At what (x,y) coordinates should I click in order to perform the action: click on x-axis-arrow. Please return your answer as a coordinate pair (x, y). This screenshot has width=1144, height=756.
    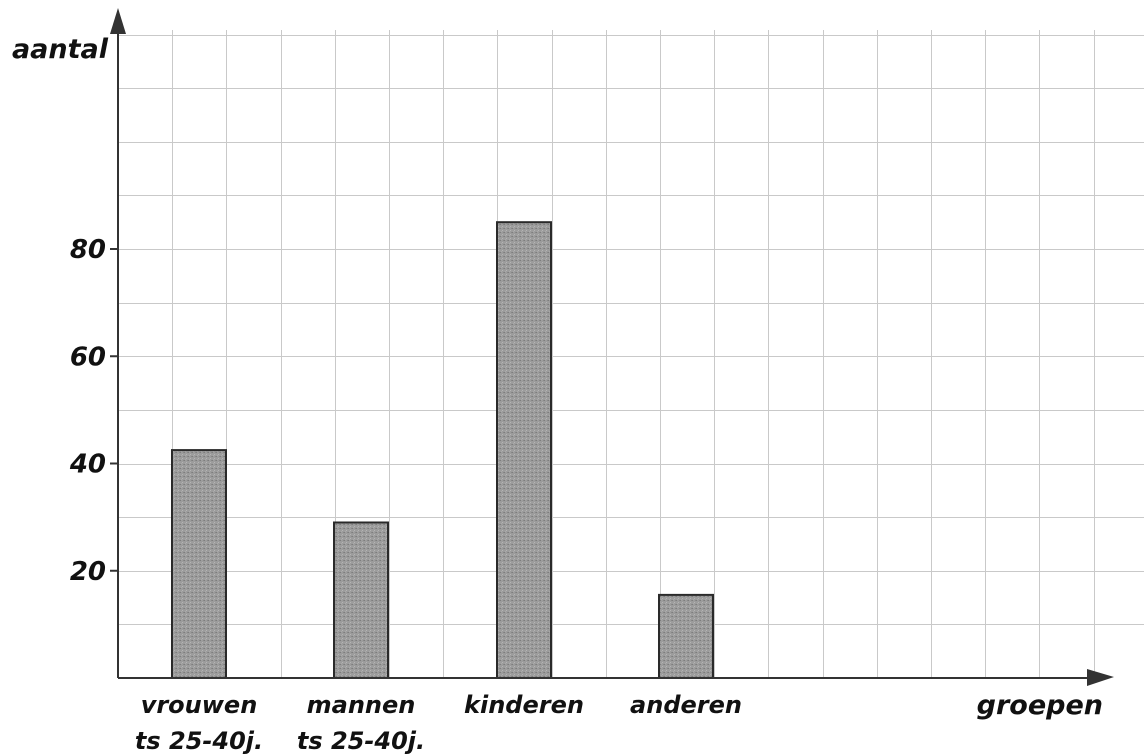
    Looking at the image, I should click on (1100, 677).